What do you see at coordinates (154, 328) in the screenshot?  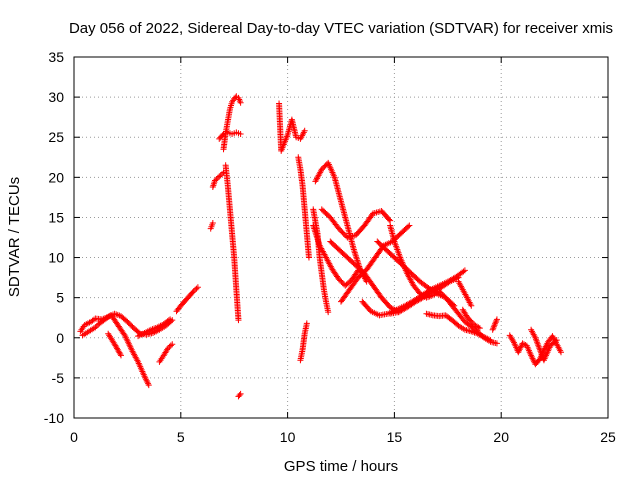 I see `series-arc-e` at bounding box center [154, 328].